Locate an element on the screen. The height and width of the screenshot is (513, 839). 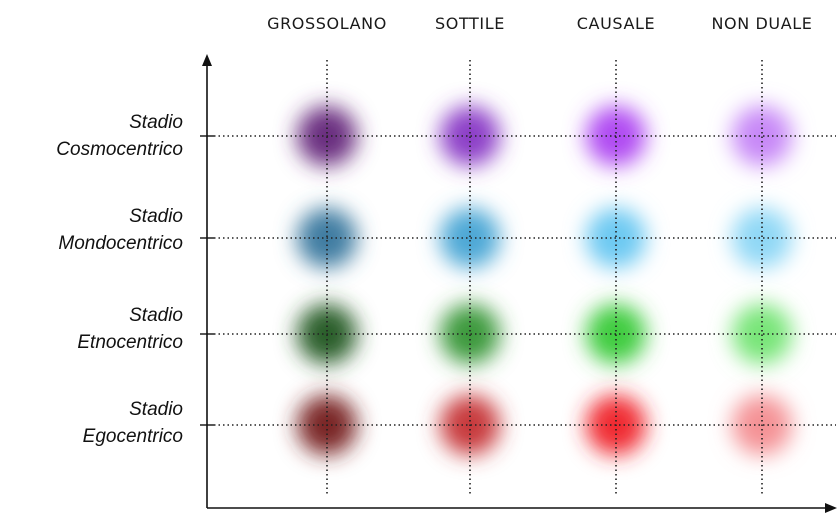
row-label-line2: Etnocentrico is located at coordinates (130, 342).